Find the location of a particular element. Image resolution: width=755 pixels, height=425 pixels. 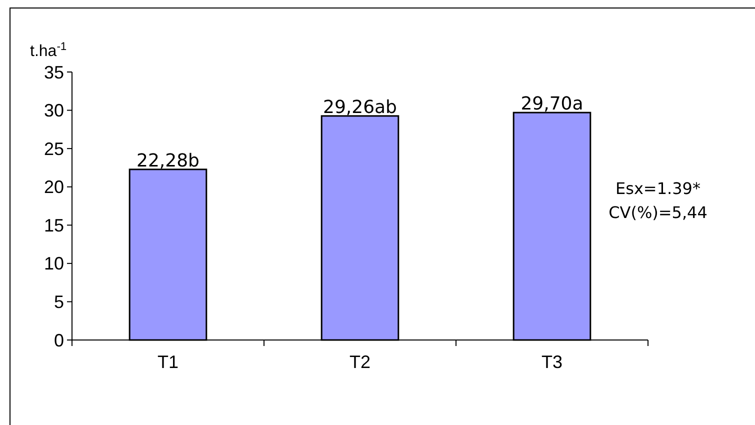

y-tick-label: 30 is located at coordinates (54, 110).